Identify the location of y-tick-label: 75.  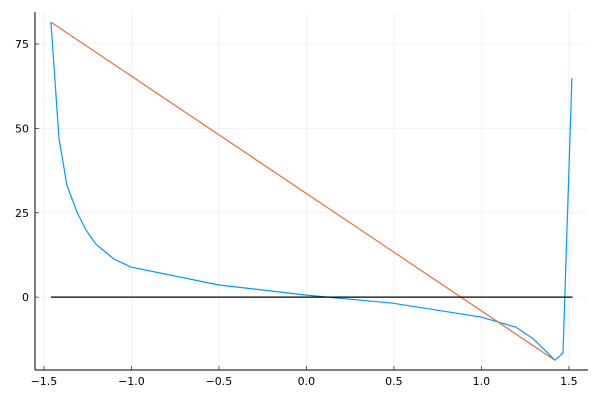
(22, 44).